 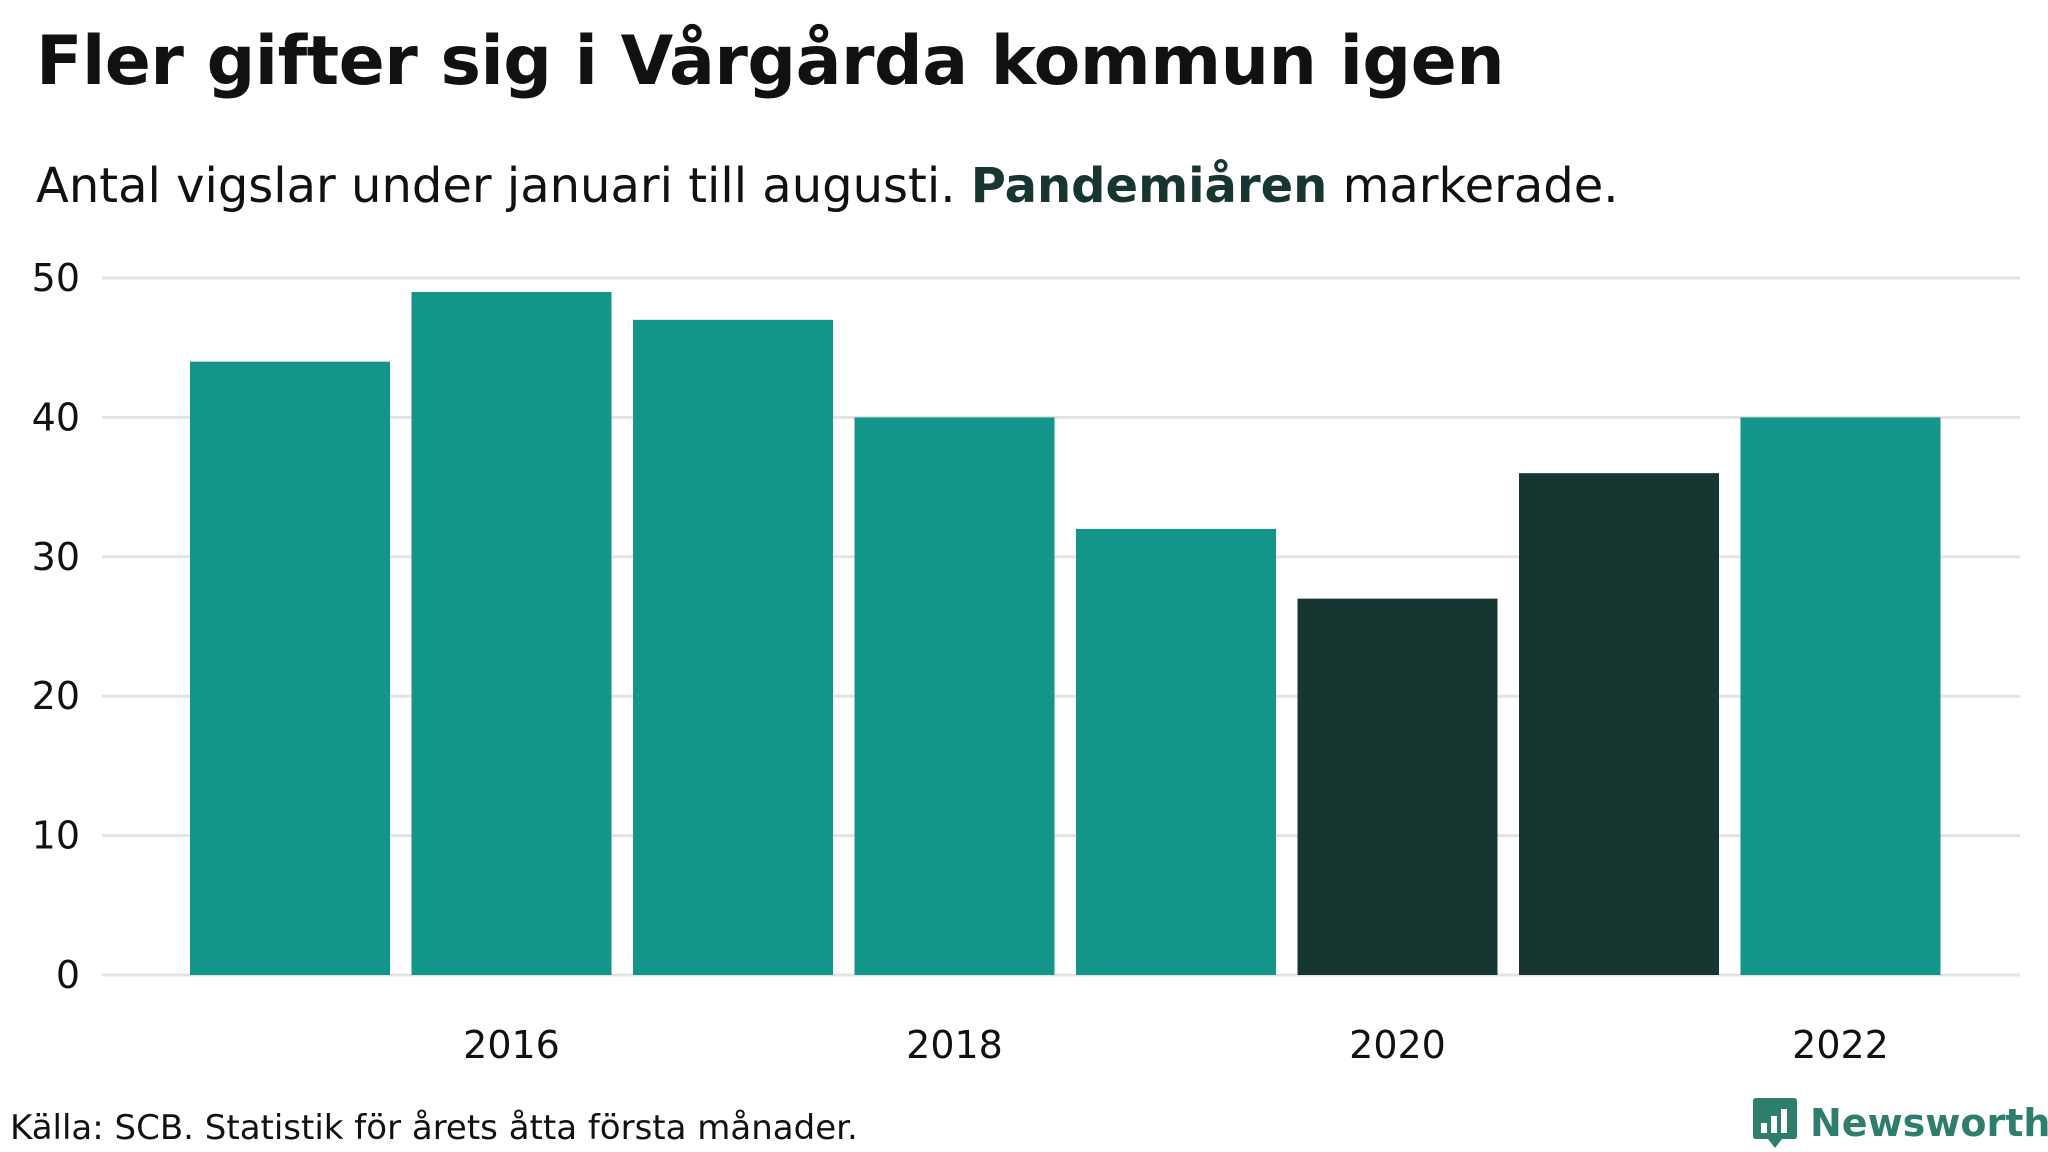 What do you see at coordinates (511, 1045) in the screenshot?
I see `x-tick-label: 2016` at bounding box center [511, 1045].